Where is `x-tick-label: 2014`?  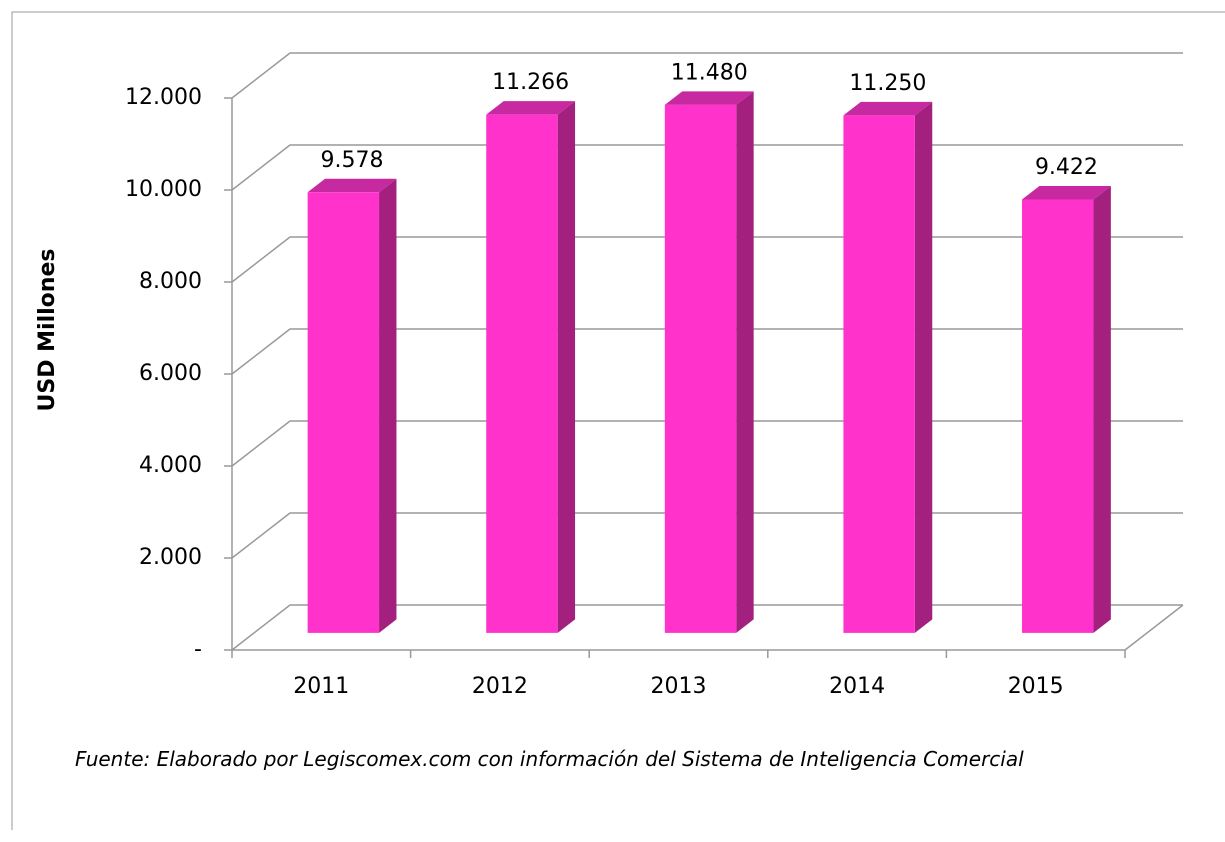
x-tick-label: 2014 is located at coordinates (857, 686).